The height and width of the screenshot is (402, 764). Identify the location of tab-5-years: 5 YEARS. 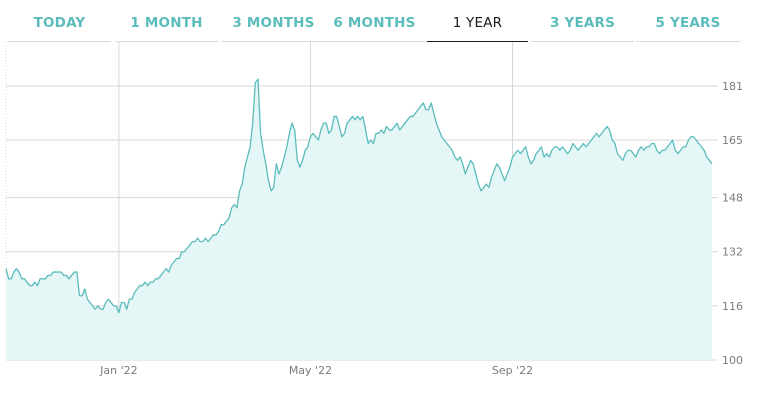
(688, 24).